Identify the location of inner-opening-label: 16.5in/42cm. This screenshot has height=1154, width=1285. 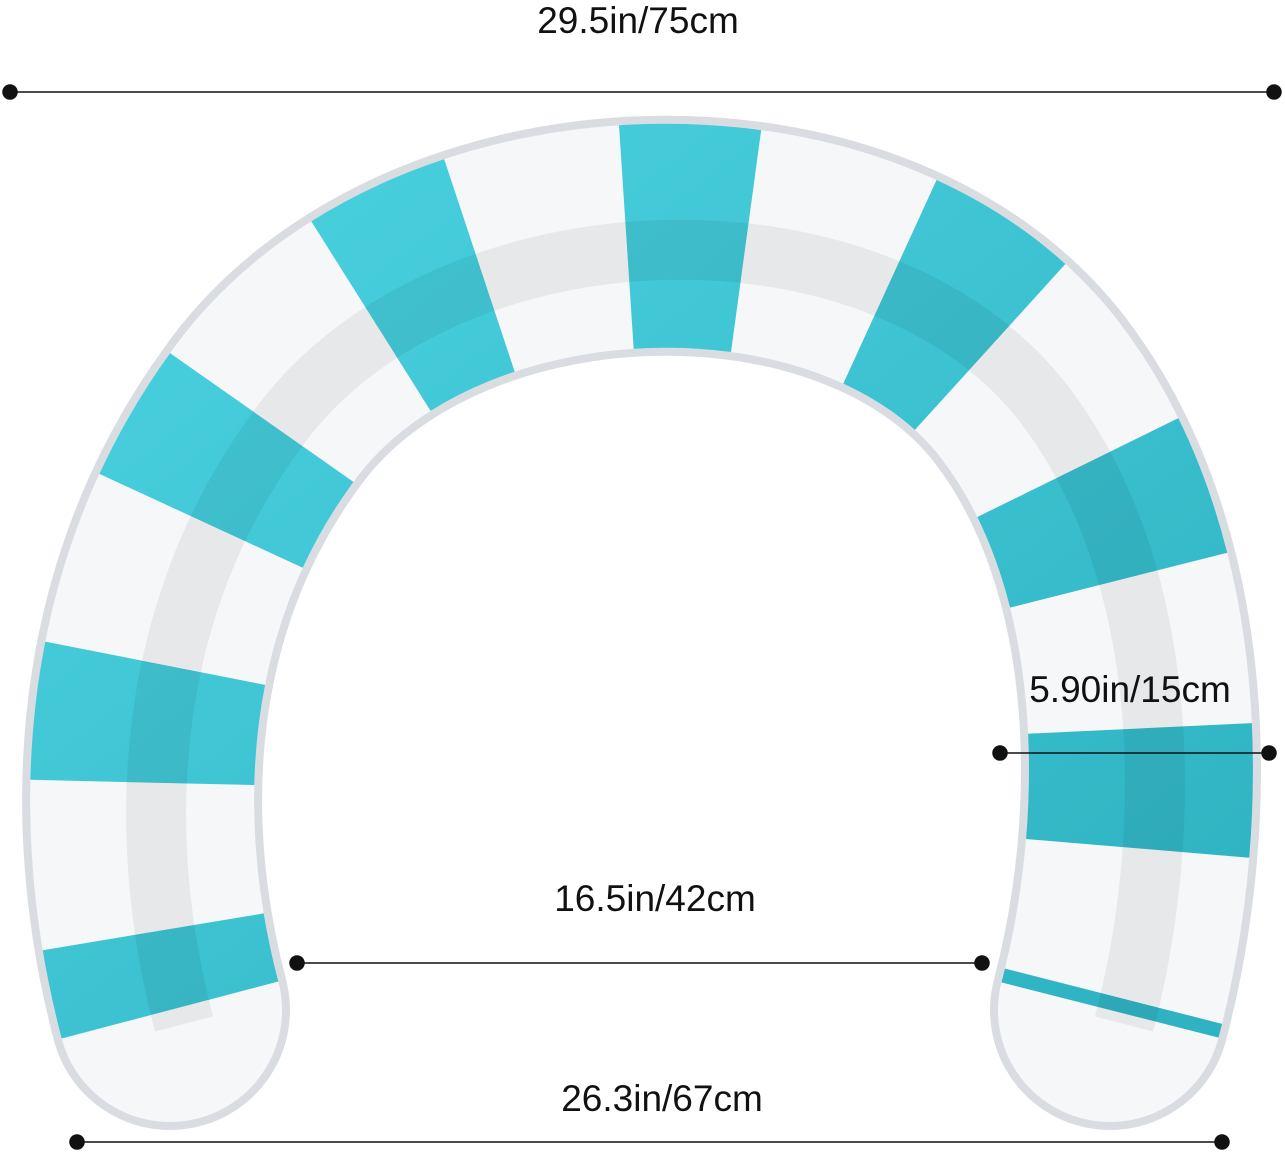
(655, 898).